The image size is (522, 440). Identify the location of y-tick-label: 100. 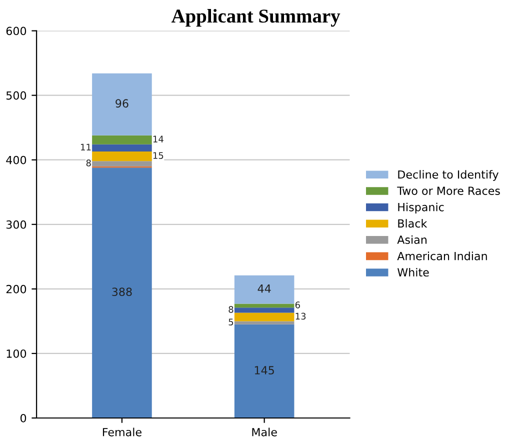
(16, 353).